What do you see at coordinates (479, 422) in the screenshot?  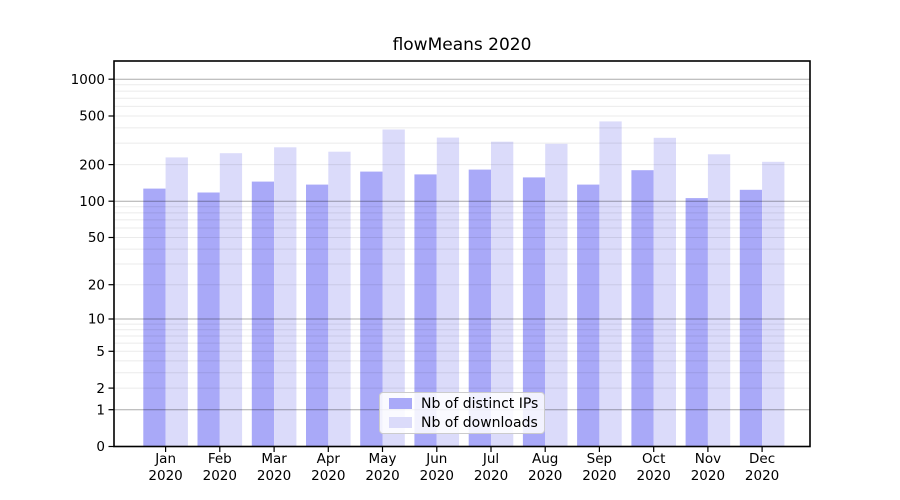 I see `legend-label-downloads: Nb of downloads` at bounding box center [479, 422].